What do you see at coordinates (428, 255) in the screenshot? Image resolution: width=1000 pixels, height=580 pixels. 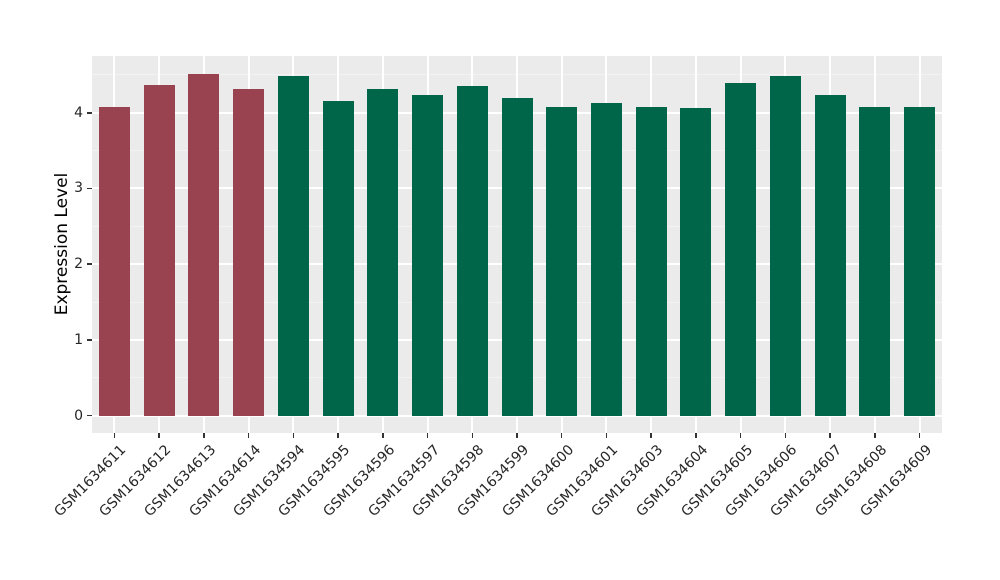 I see `bar-GSM1634597` at bounding box center [428, 255].